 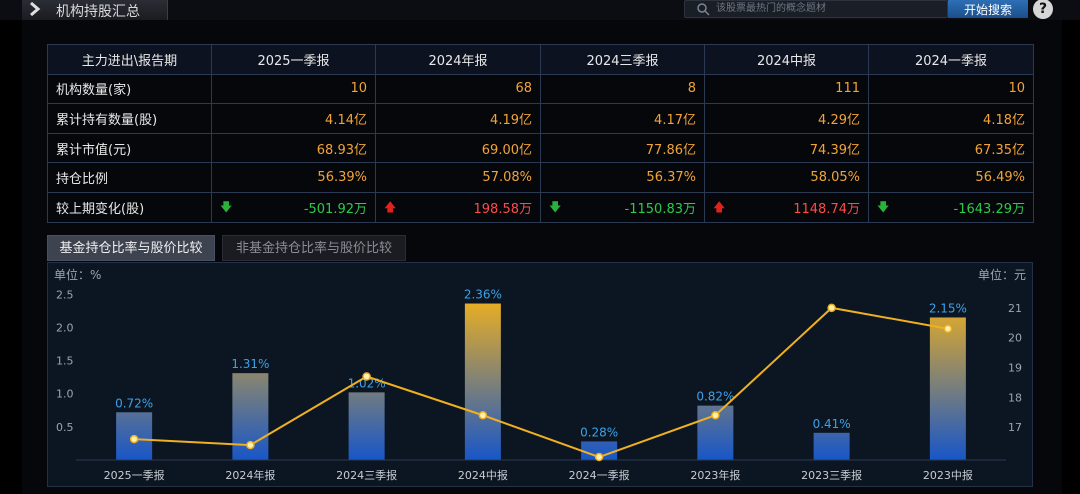 I want to click on table-cell: 4.29亿, so click(x=786, y=118).